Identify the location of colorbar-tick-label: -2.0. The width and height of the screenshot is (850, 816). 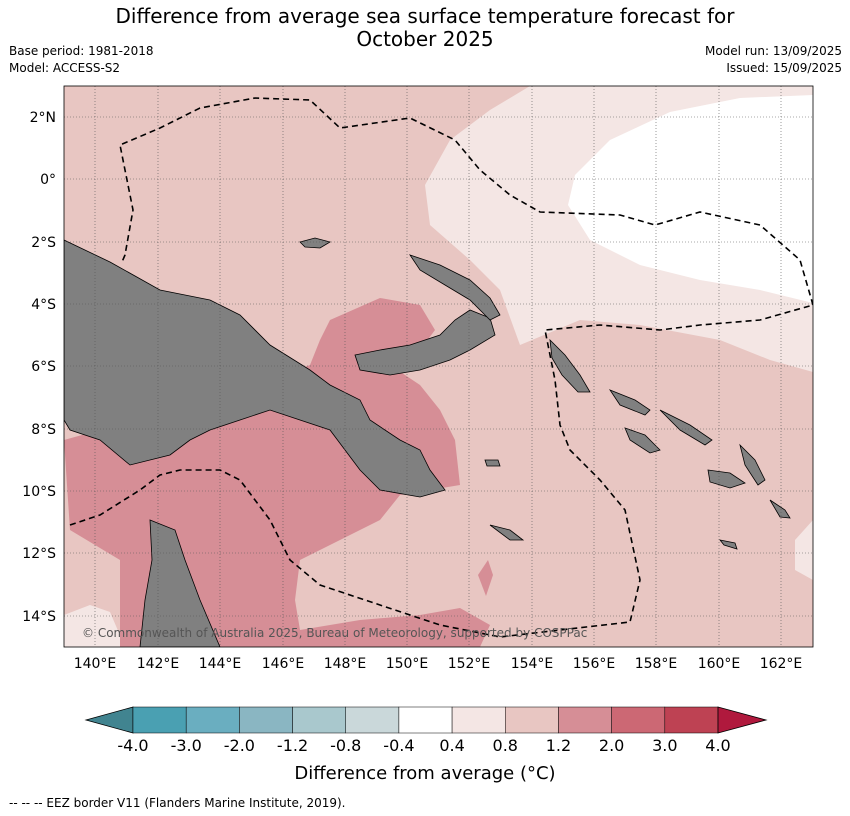
(239, 745).